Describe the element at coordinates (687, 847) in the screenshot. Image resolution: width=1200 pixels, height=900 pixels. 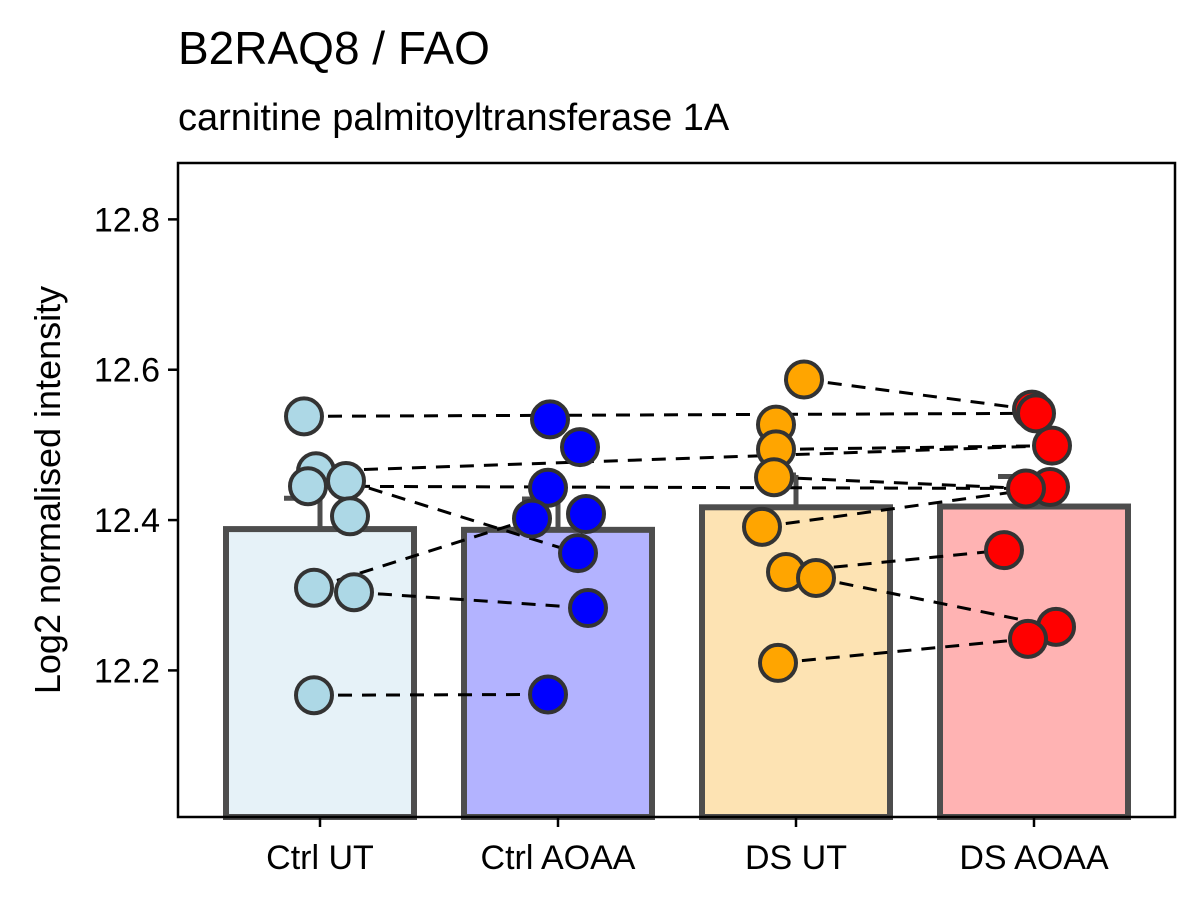
I see `x-ticks-layer: Ctrl UT Ctrl AOAA DS UT DS AOAA` at that location.